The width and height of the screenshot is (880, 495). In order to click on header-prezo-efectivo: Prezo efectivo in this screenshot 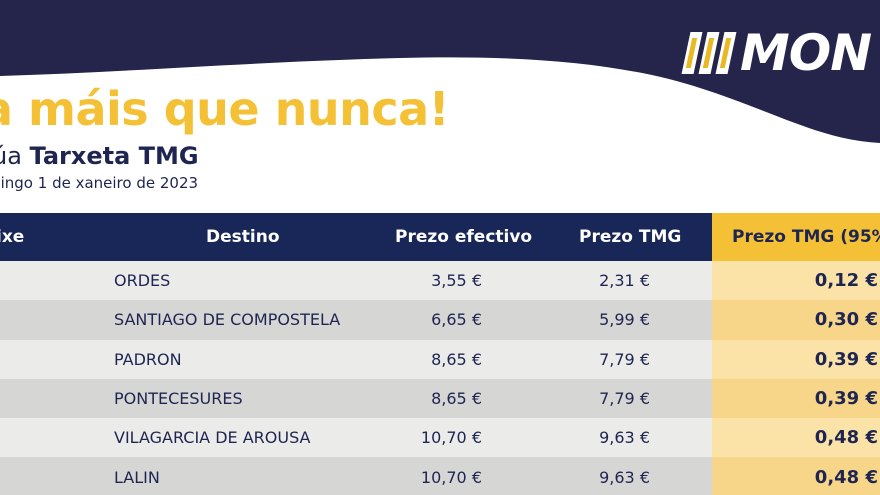, I will do `click(464, 237)`.